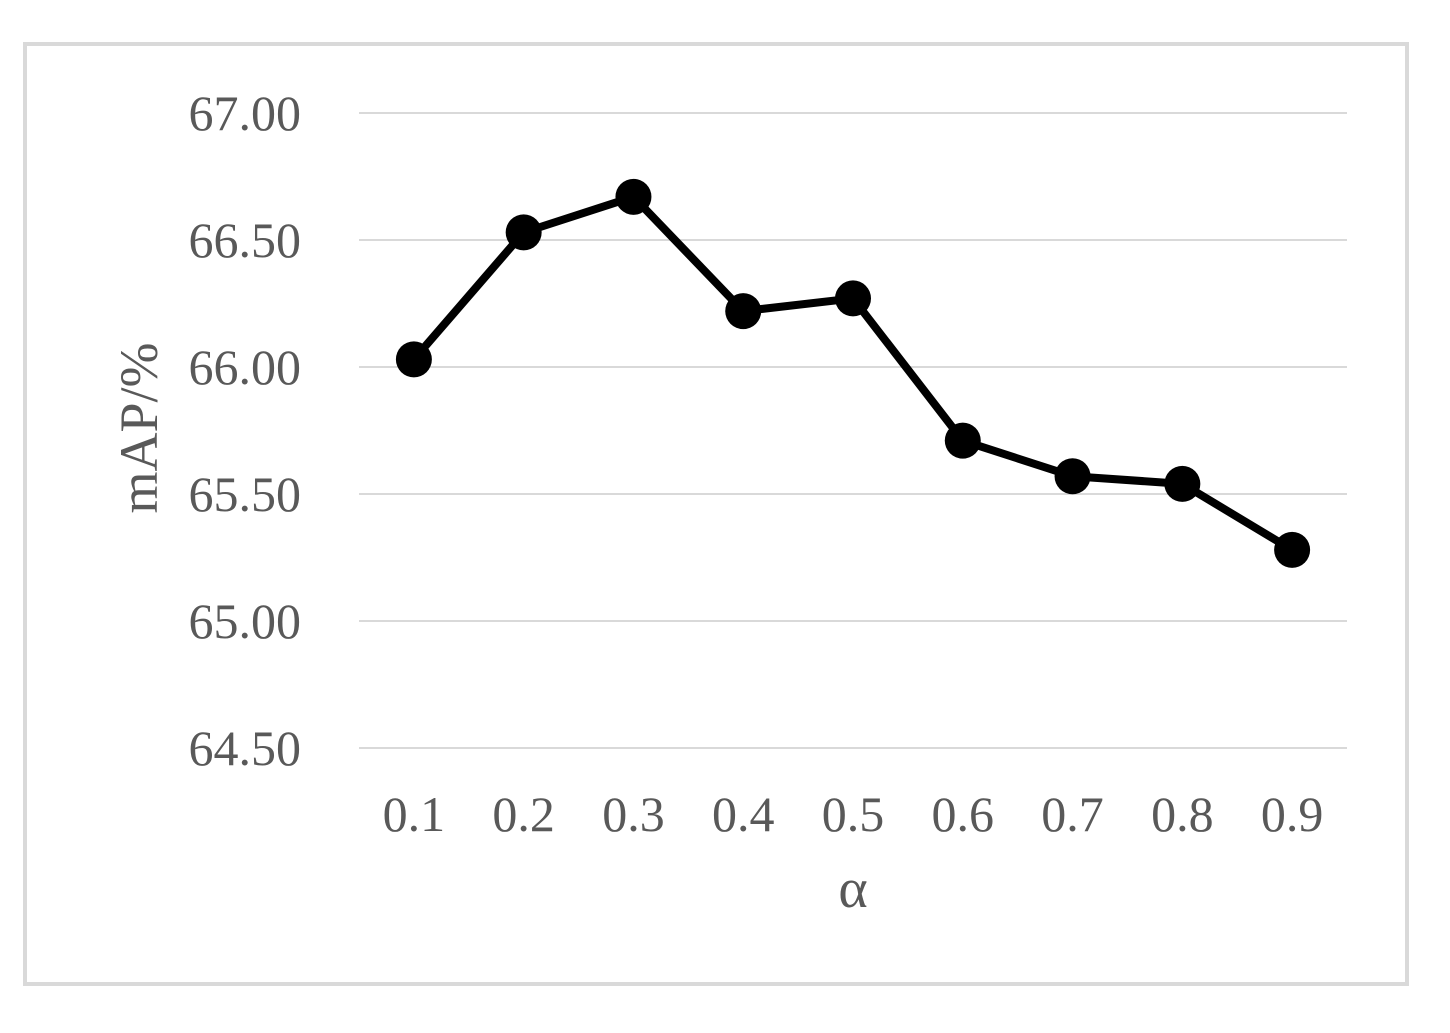 The height and width of the screenshot is (1033, 1450). What do you see at coordinates (1182, 814) in the screenshot?
I see `x-tick-label: 0.8` at bounding box center [1182, 814].